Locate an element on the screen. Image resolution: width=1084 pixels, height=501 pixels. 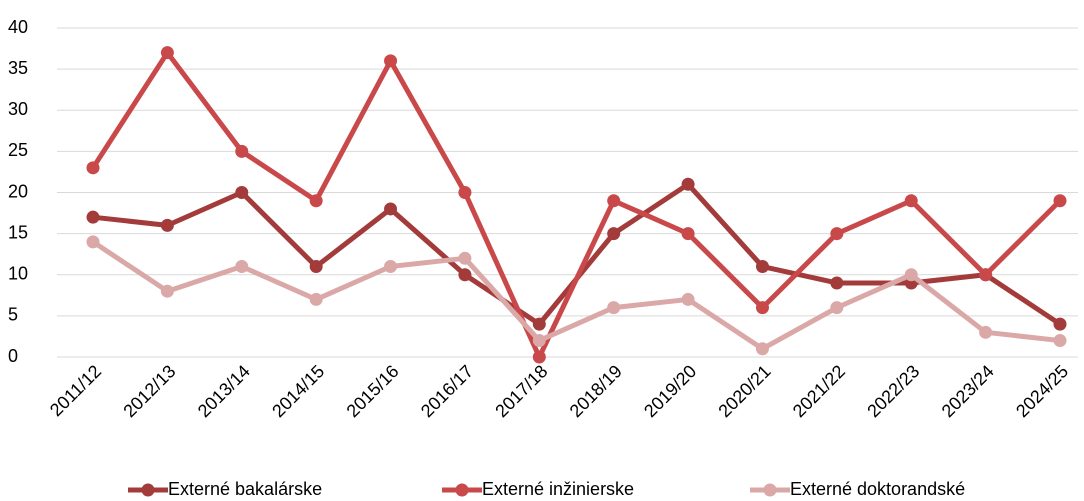
x-tick-label: 2017/18 is located at coordinates (521, 391).